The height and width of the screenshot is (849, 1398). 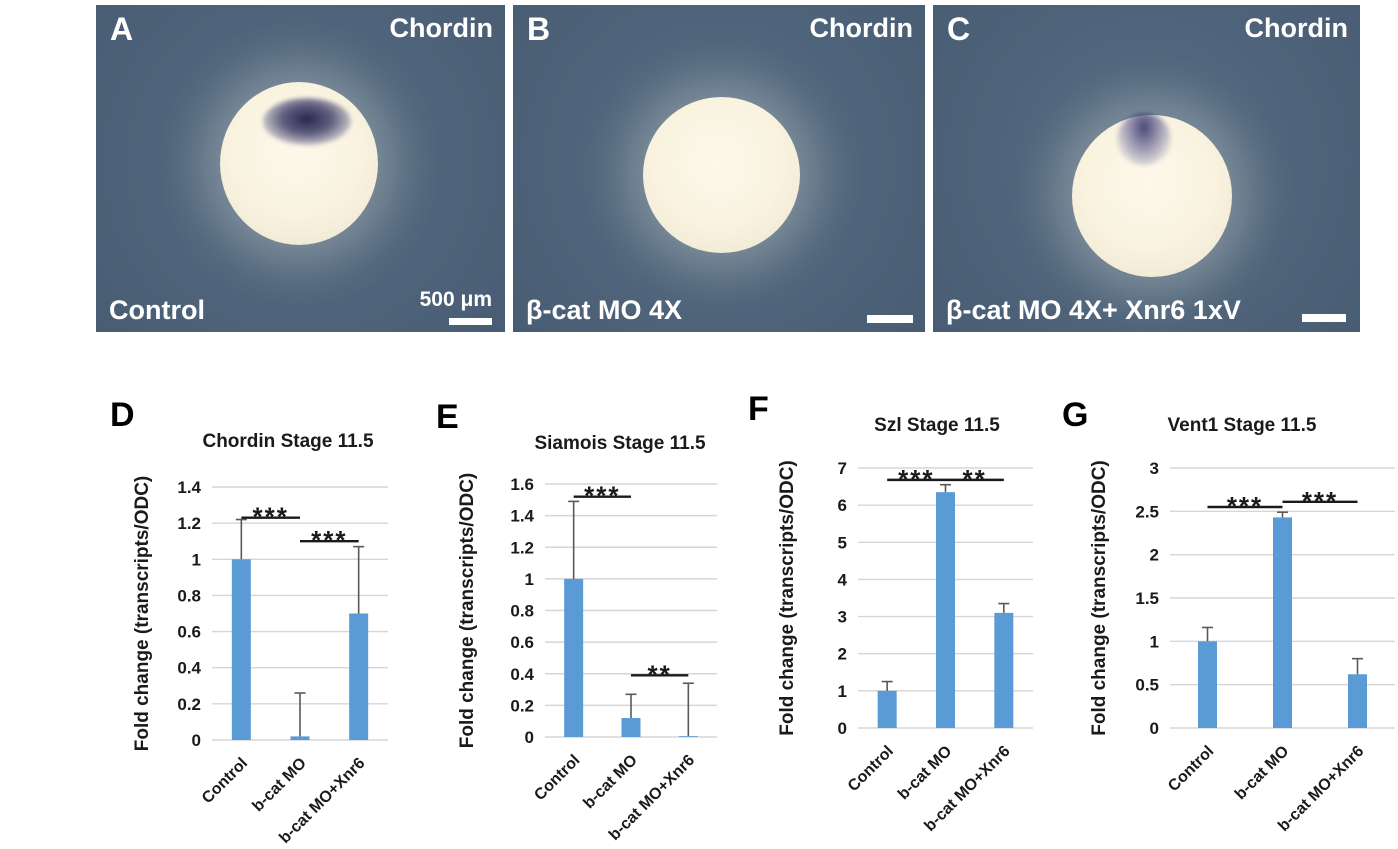 I want to click on panel-letter: C, so click(x=959, y=29).